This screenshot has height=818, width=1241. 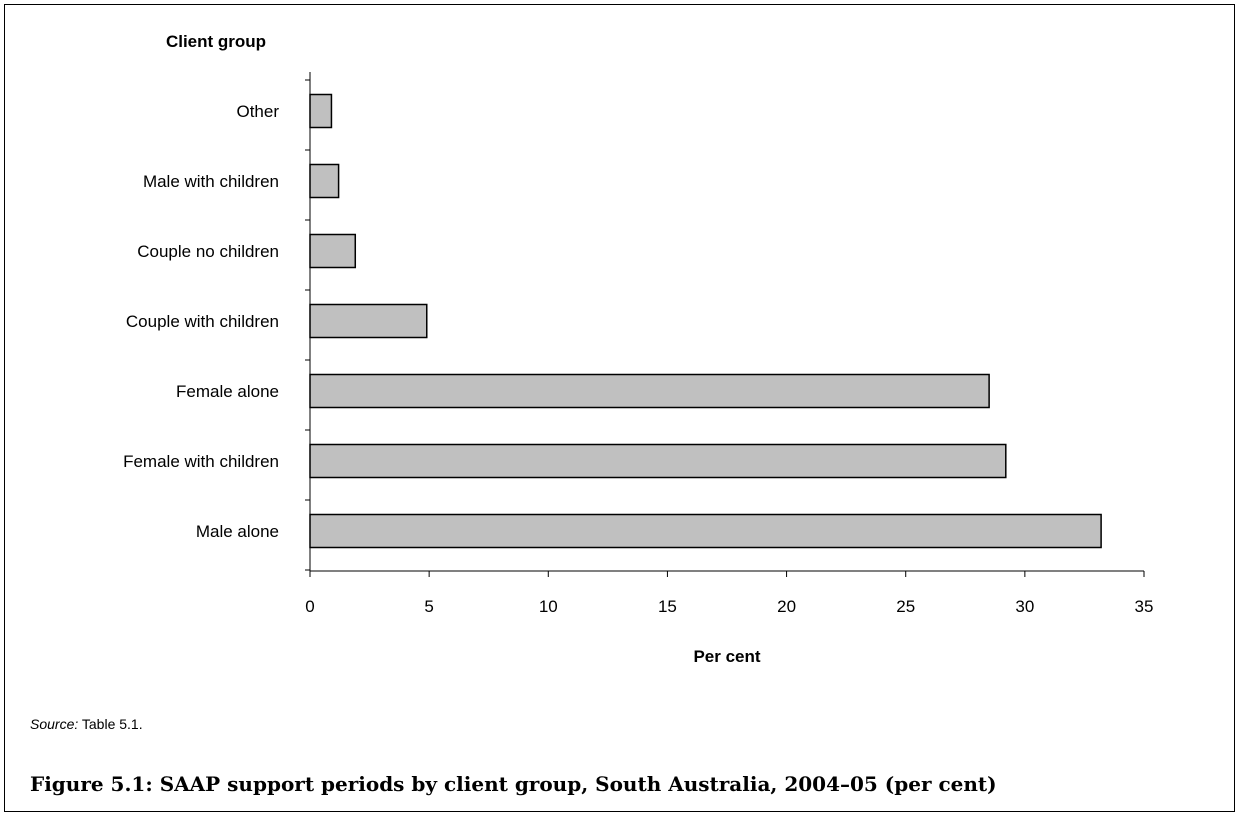 What do you see at coordinates (257, 111) in the screenshot?
I see `category-label: Other` at bounding box center [257, 111].